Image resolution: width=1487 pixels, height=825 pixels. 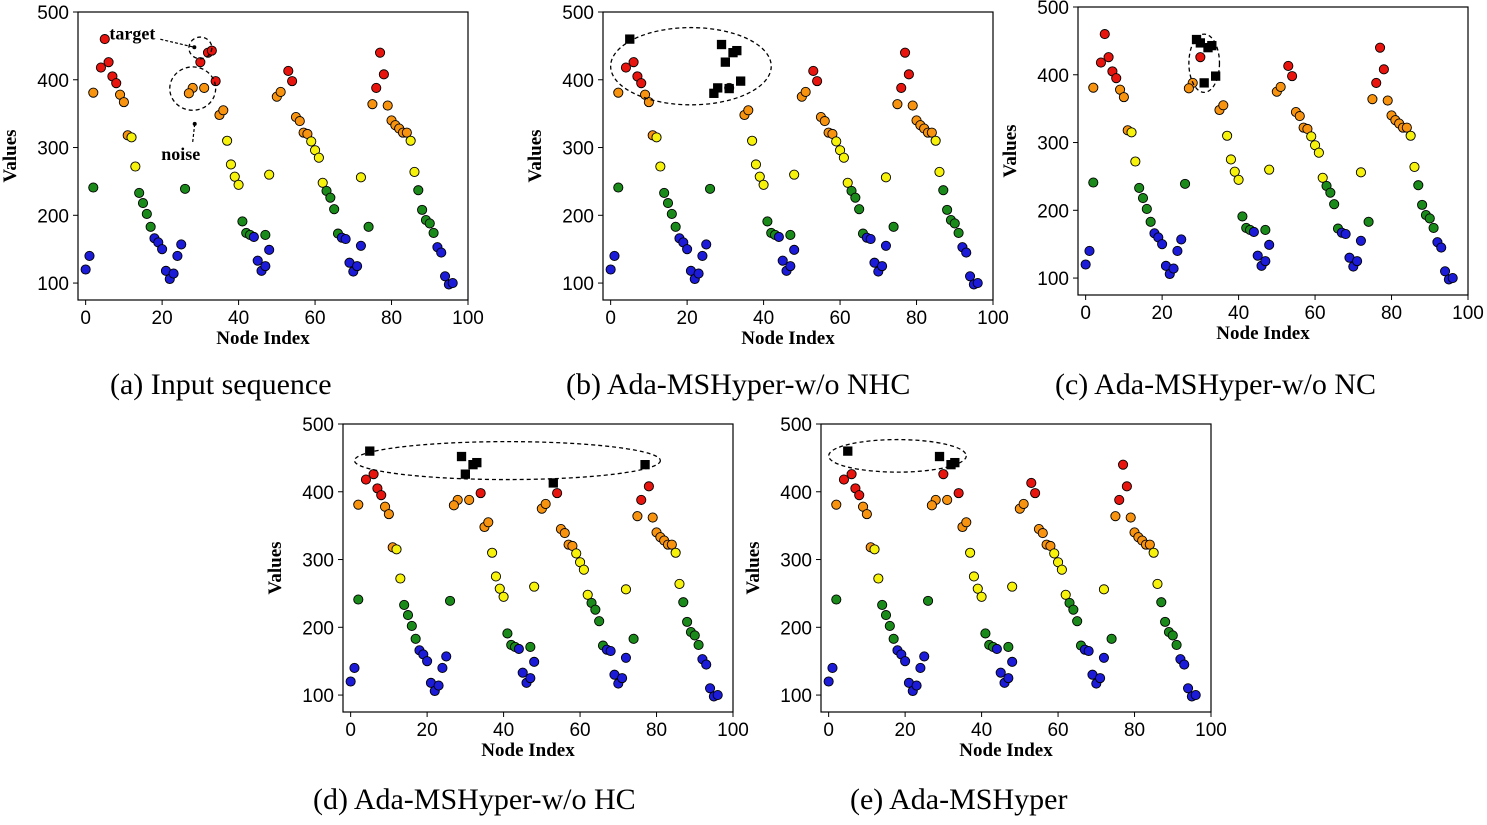 I want to click on caption-c: (c) Ada-MSHyper-w/o NC, so click(x=1216, y=384).